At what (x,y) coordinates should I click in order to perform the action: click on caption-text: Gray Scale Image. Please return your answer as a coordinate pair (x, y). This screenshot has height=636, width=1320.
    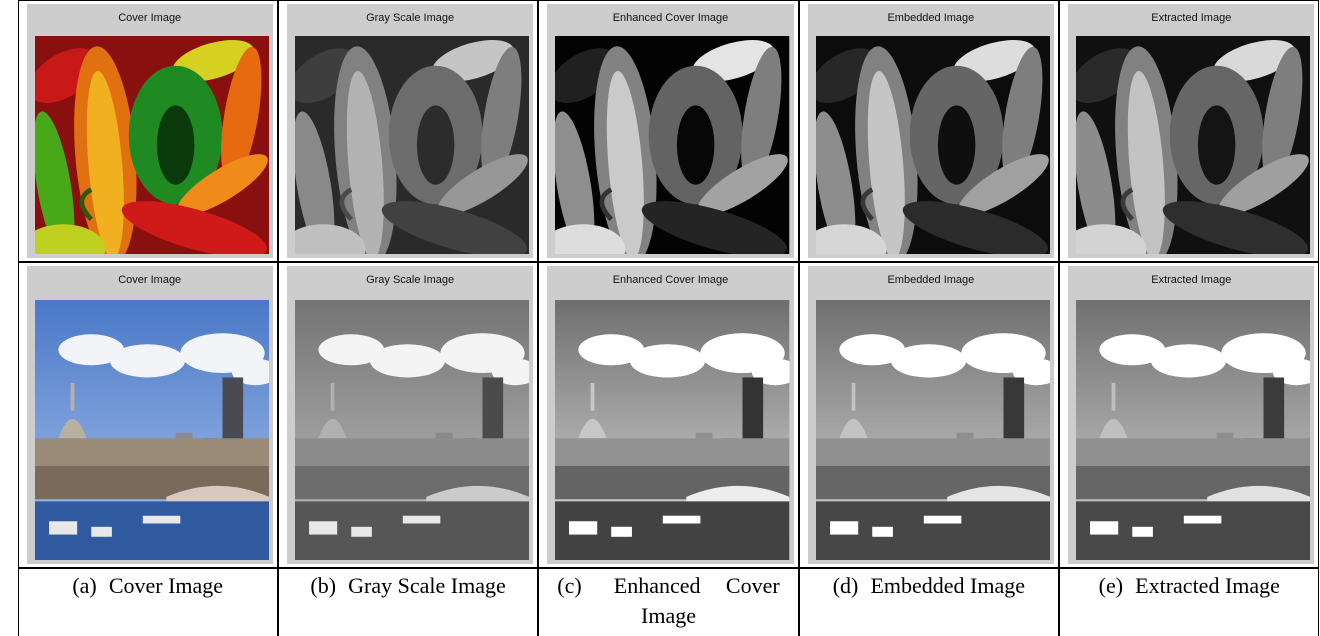
    Looking at the image, I should click on (427, 585).